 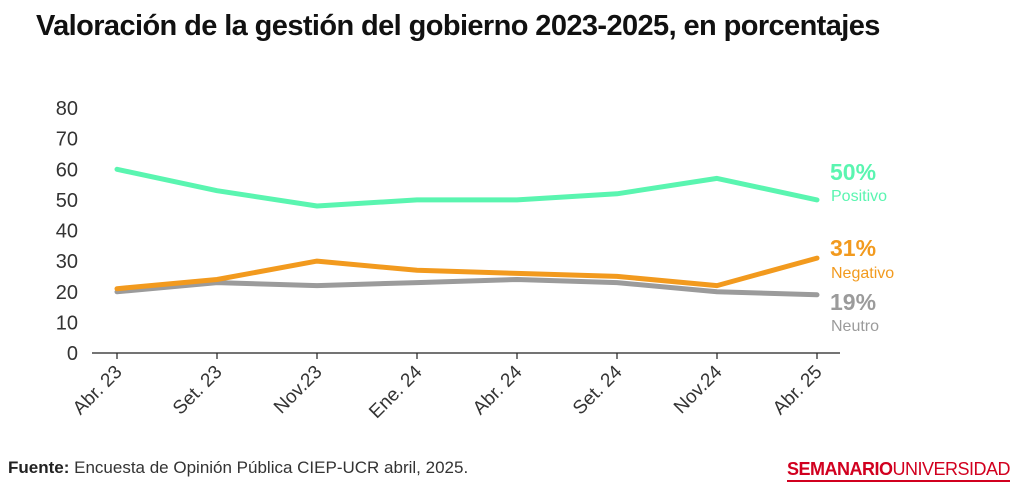 I want to click on y-tick-label: 50, so click(x=67, y=201).